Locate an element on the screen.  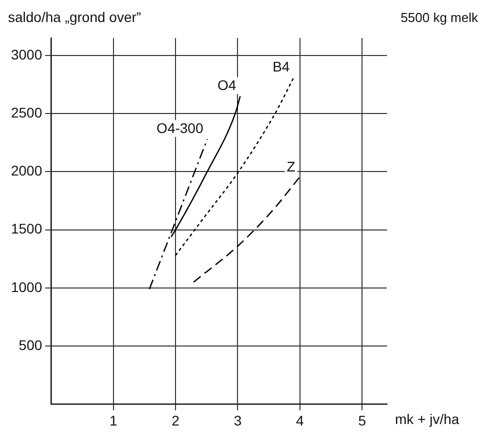
series-label: O4 is located at coordinates (227, 85).